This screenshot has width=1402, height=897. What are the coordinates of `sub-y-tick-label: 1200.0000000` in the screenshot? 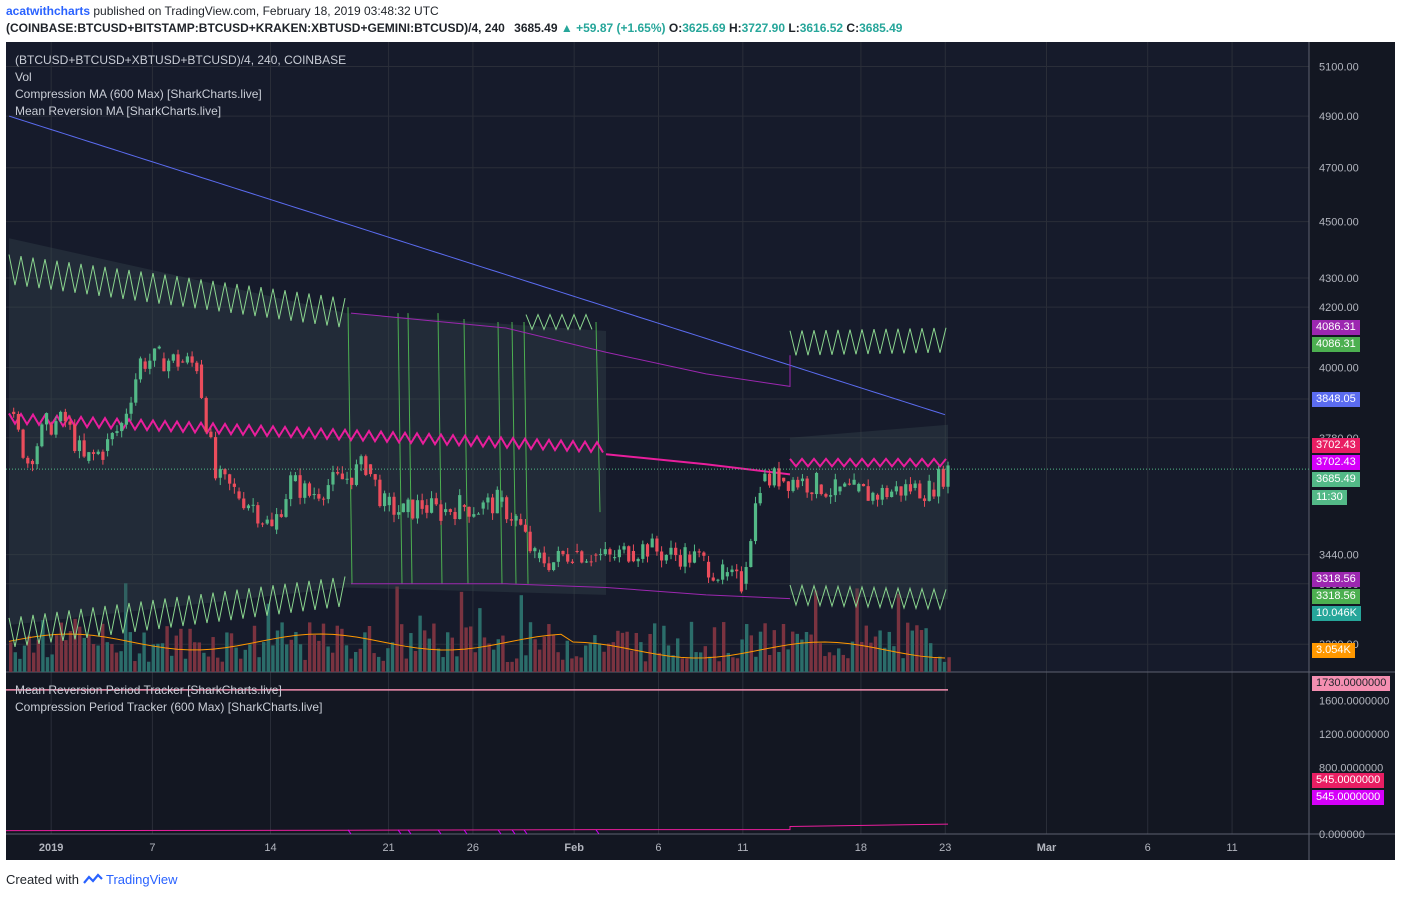 It's located at (1354, 735).